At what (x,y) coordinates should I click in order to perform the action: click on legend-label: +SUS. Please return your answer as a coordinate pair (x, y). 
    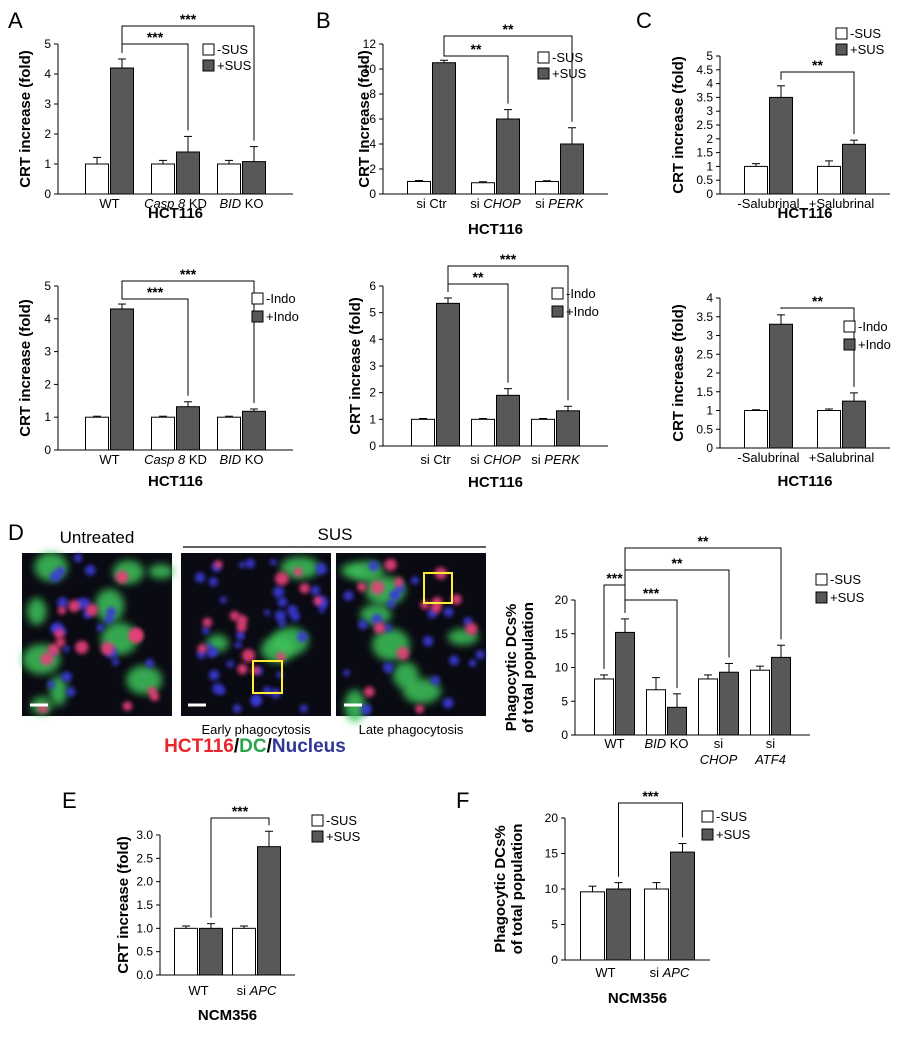
    Looking at the image, I should click on (234, 65).